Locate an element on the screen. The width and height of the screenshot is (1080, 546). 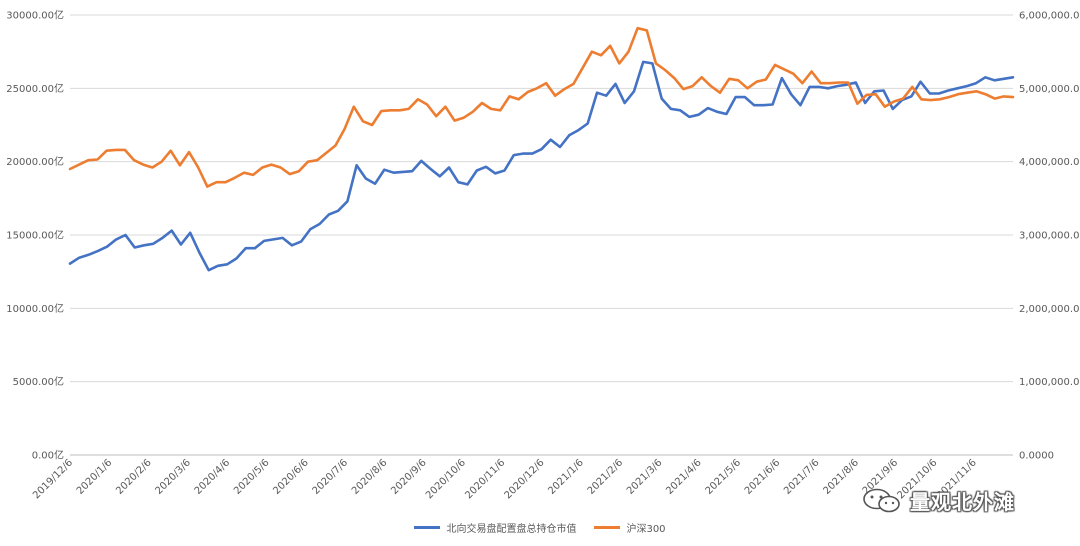
x-tick-label: 2020/8/6 is located at coordinates (370, 477).